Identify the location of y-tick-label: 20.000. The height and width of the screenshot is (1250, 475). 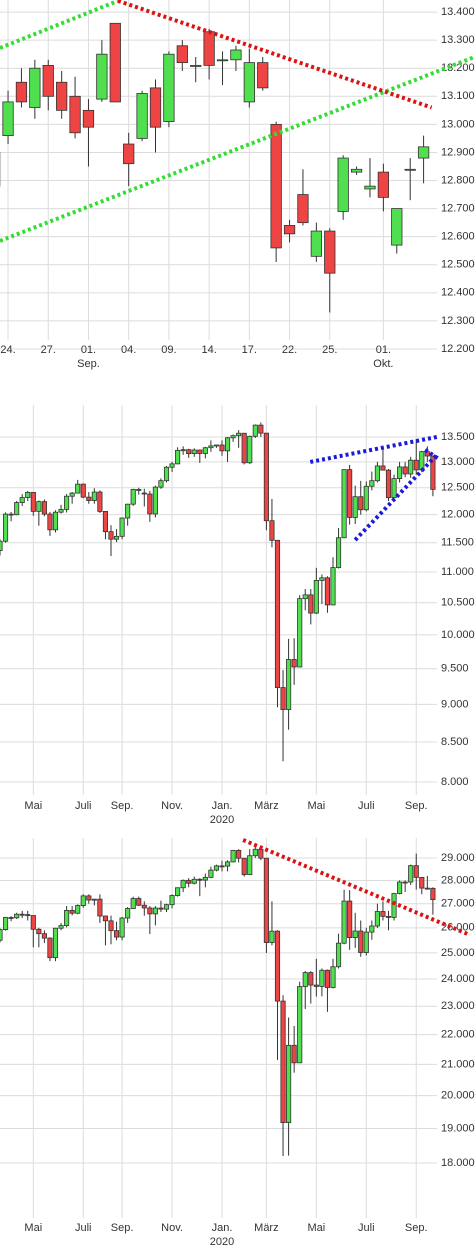
(458, 1096).